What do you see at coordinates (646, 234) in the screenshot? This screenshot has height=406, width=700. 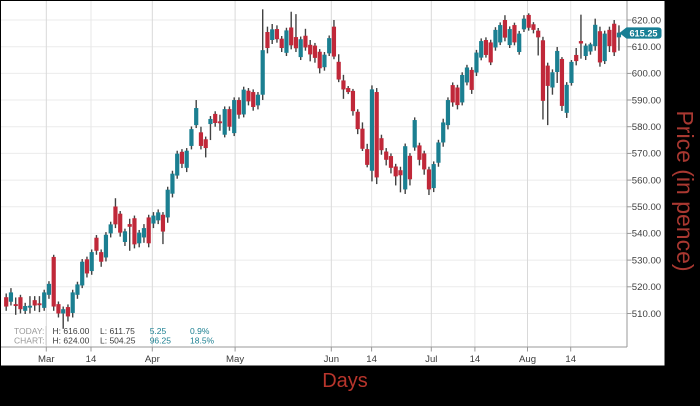 I see `svg-text: 540.00` at bounding box center [646, 234].